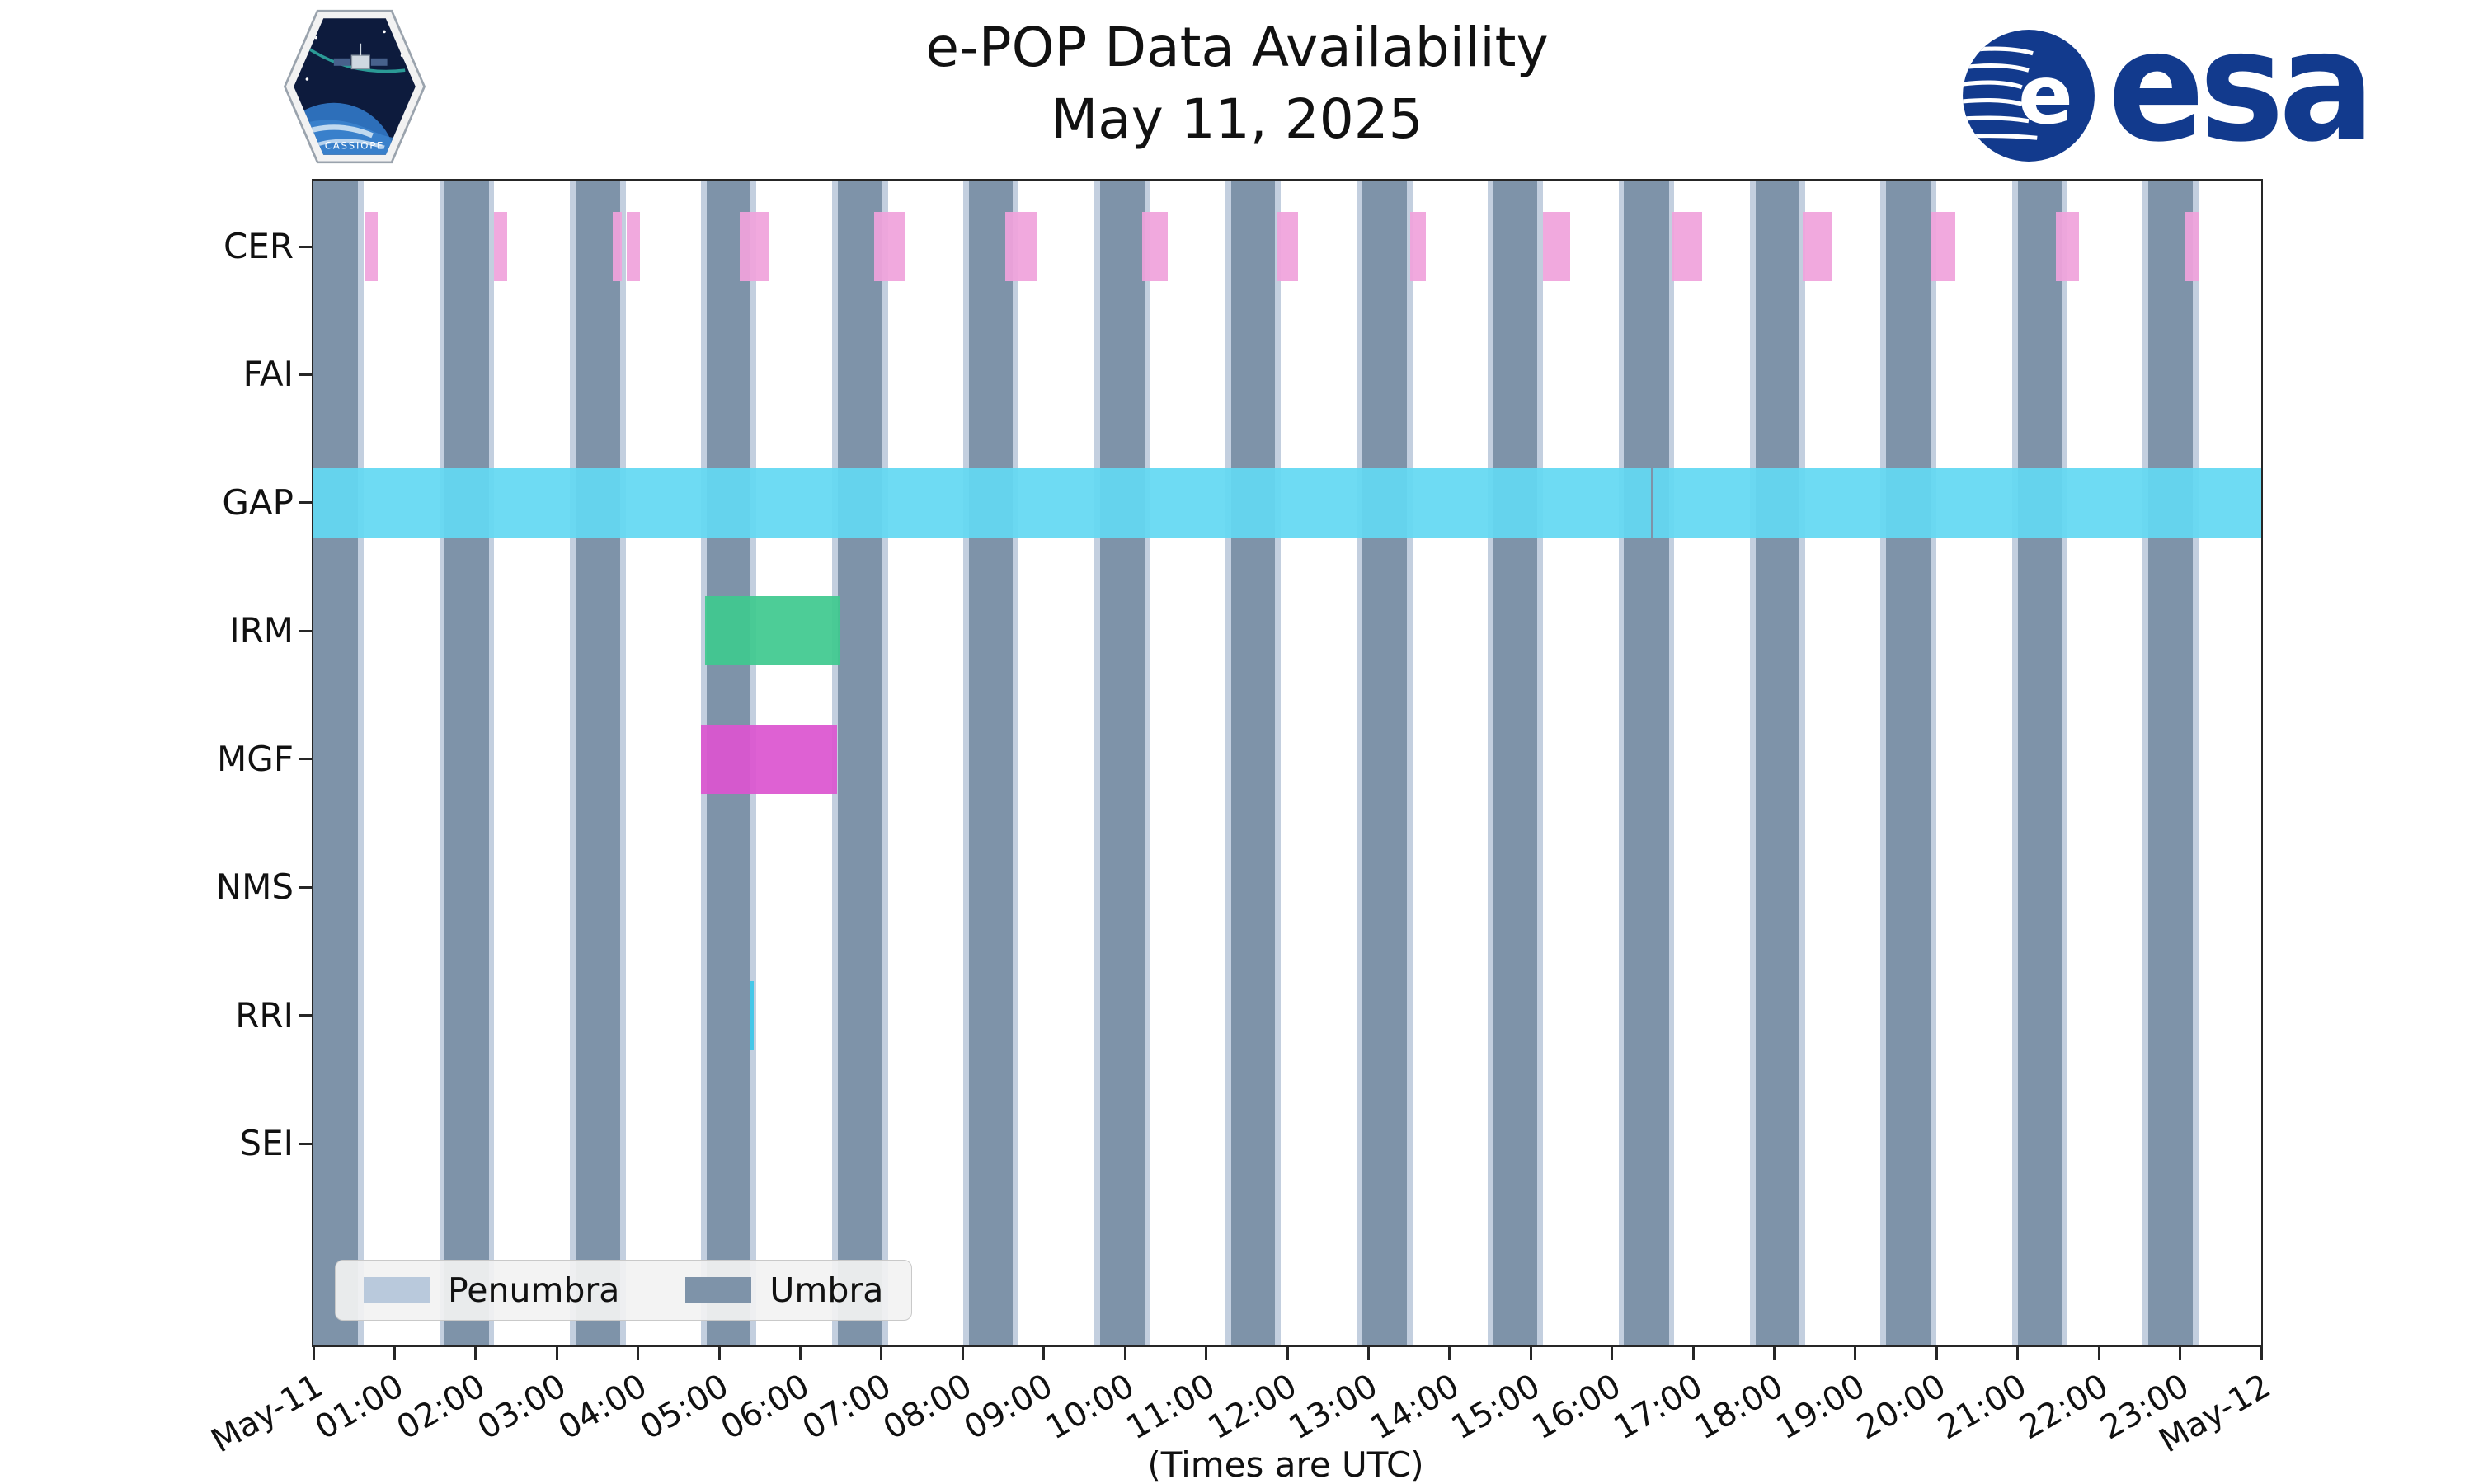  I want to click on rri-availability-bar, so click(752, 1015).